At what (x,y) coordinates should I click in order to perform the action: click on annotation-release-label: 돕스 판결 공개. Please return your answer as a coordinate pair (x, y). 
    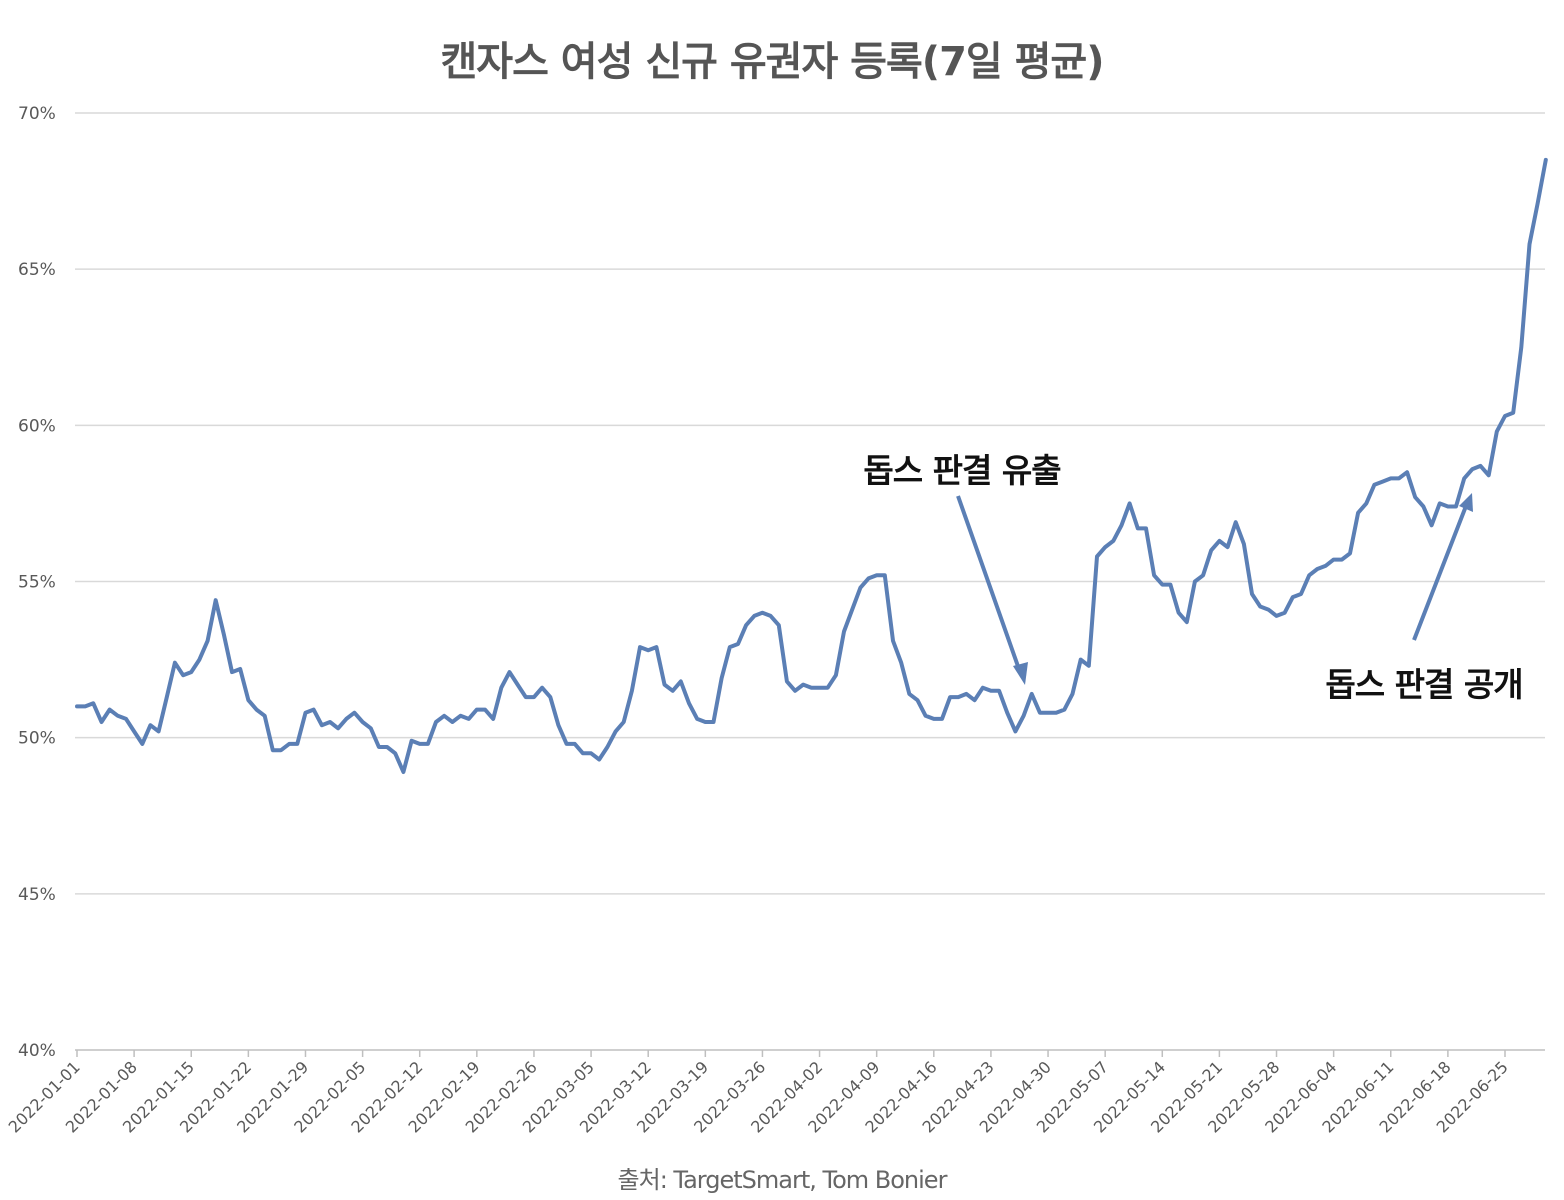
    Looking at the image, I should click on (1423, 684).